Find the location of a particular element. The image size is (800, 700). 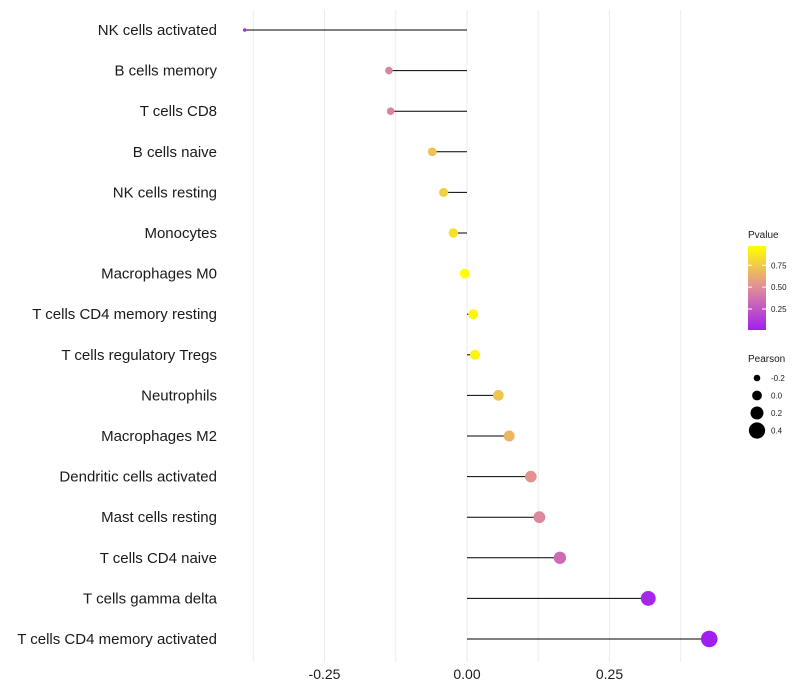

size-legend-label: 0.2 is located at coordinates (777, 413).